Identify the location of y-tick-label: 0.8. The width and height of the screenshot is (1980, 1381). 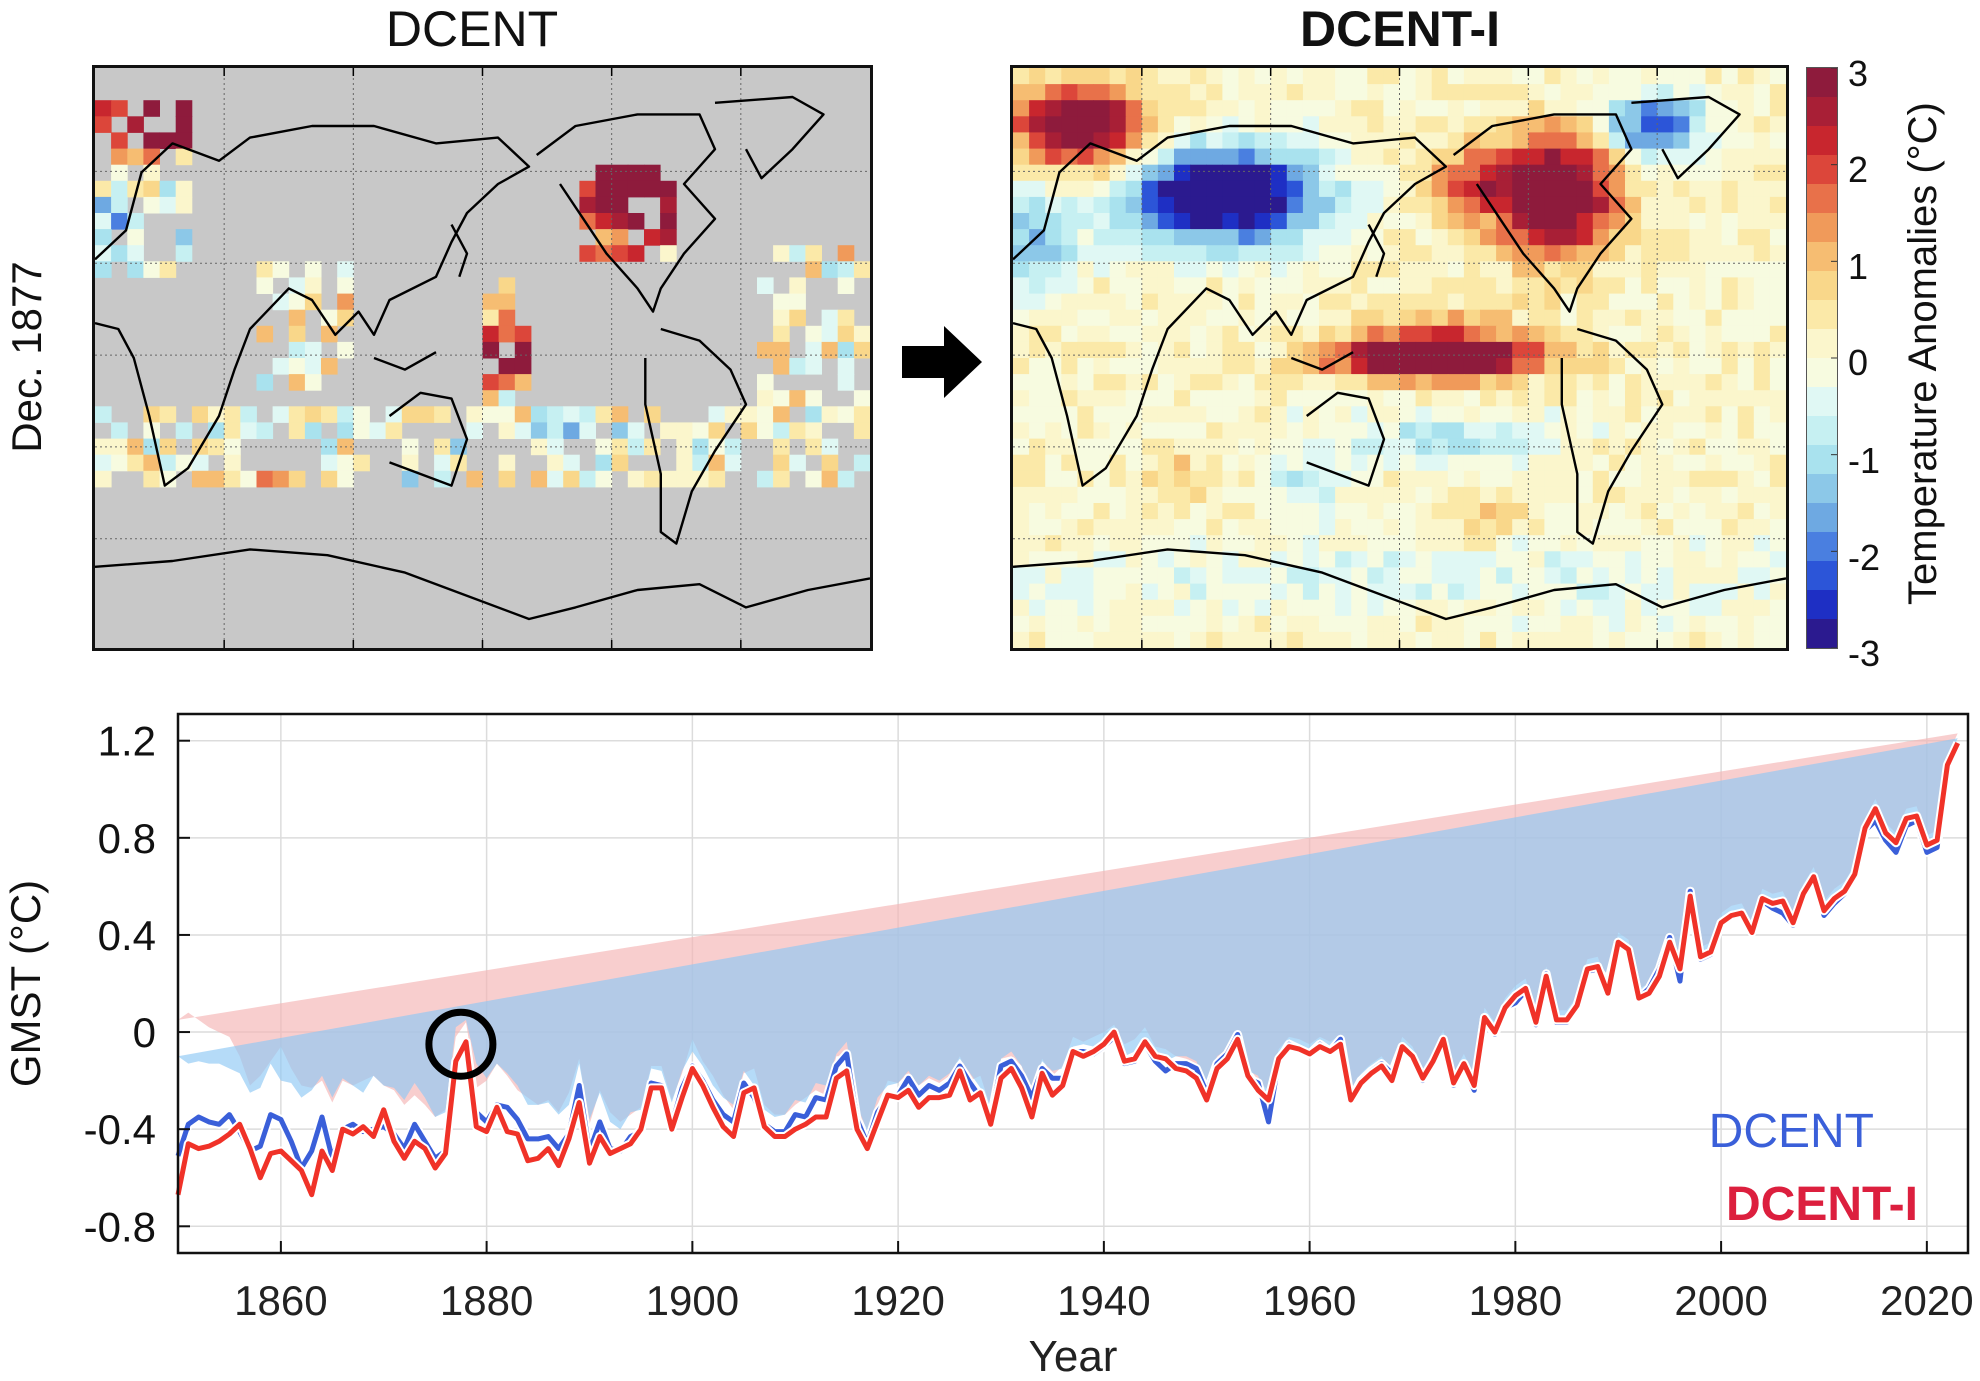
(127, 838).